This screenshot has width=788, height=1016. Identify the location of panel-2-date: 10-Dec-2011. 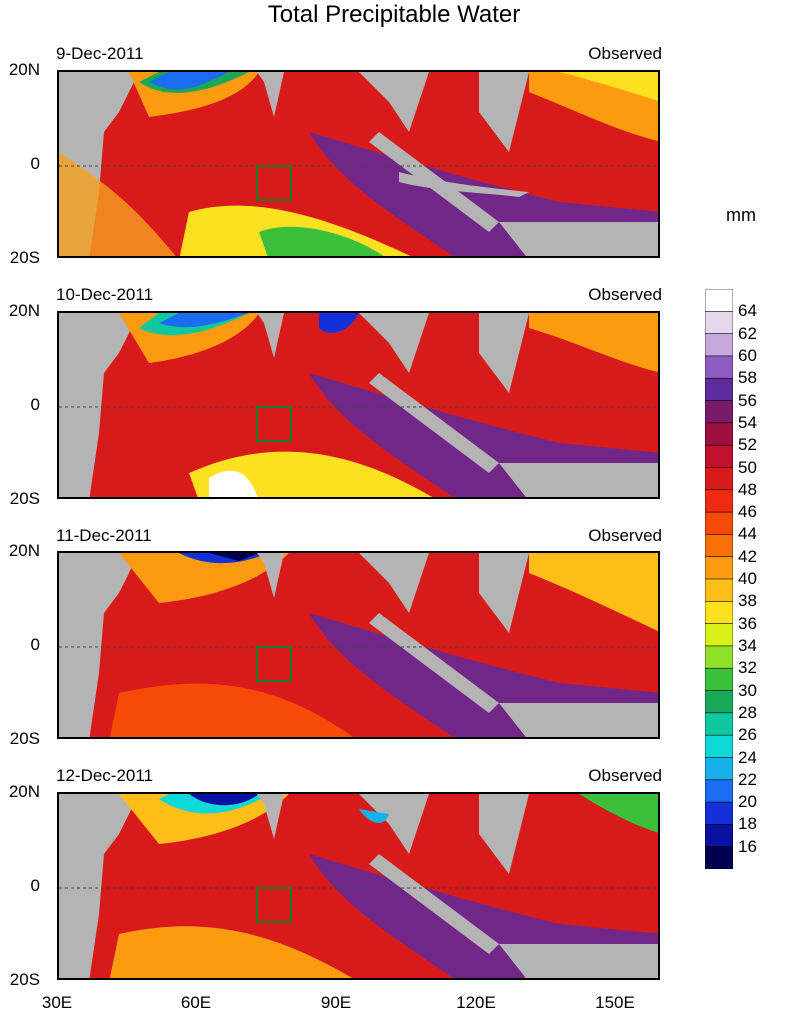
(105, 294).